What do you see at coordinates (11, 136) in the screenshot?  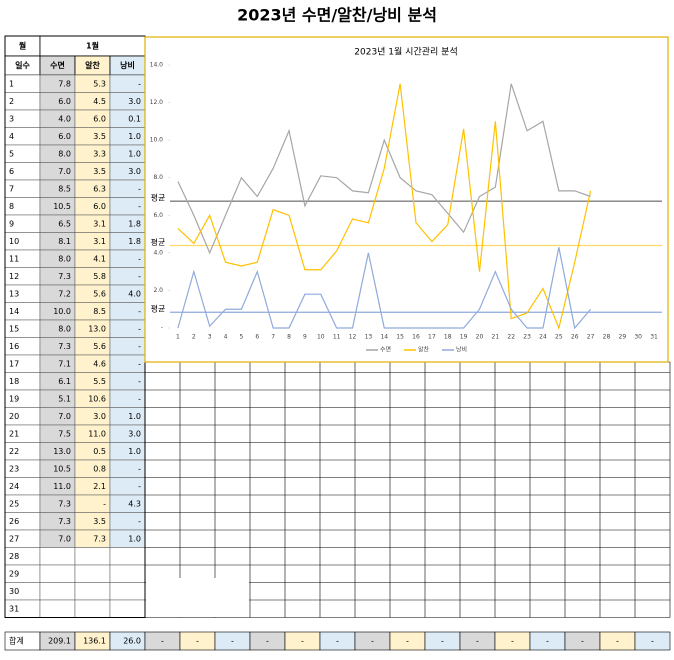 I see `day-cell: 4` at bounding box center [11, 136].